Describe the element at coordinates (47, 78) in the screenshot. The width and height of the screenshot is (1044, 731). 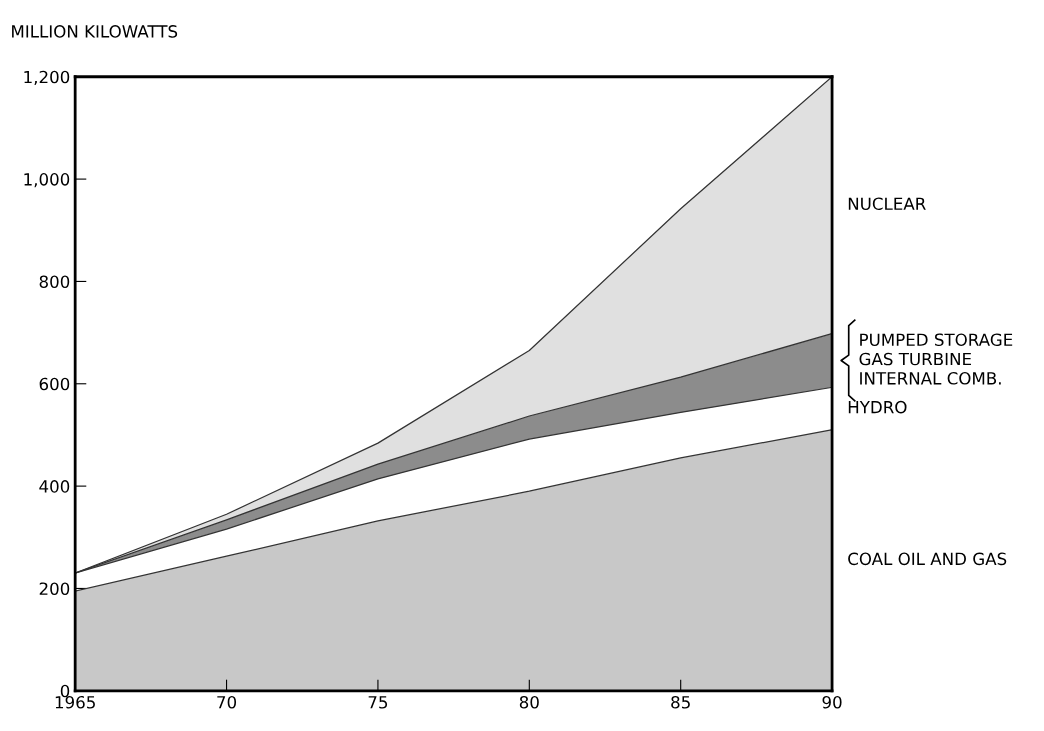
I see `y-tick-label: 1,200` at that location.